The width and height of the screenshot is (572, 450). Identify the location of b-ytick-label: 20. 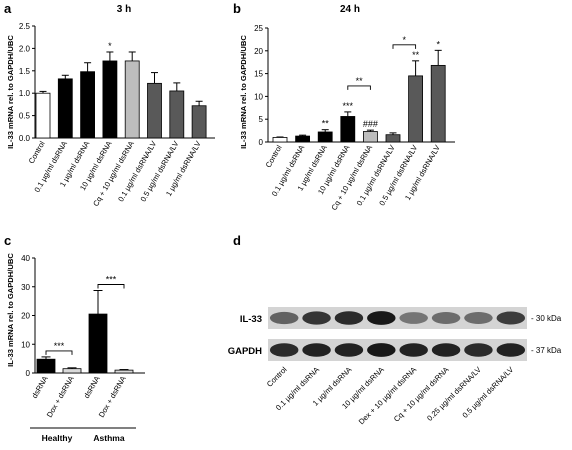
(258, 51).